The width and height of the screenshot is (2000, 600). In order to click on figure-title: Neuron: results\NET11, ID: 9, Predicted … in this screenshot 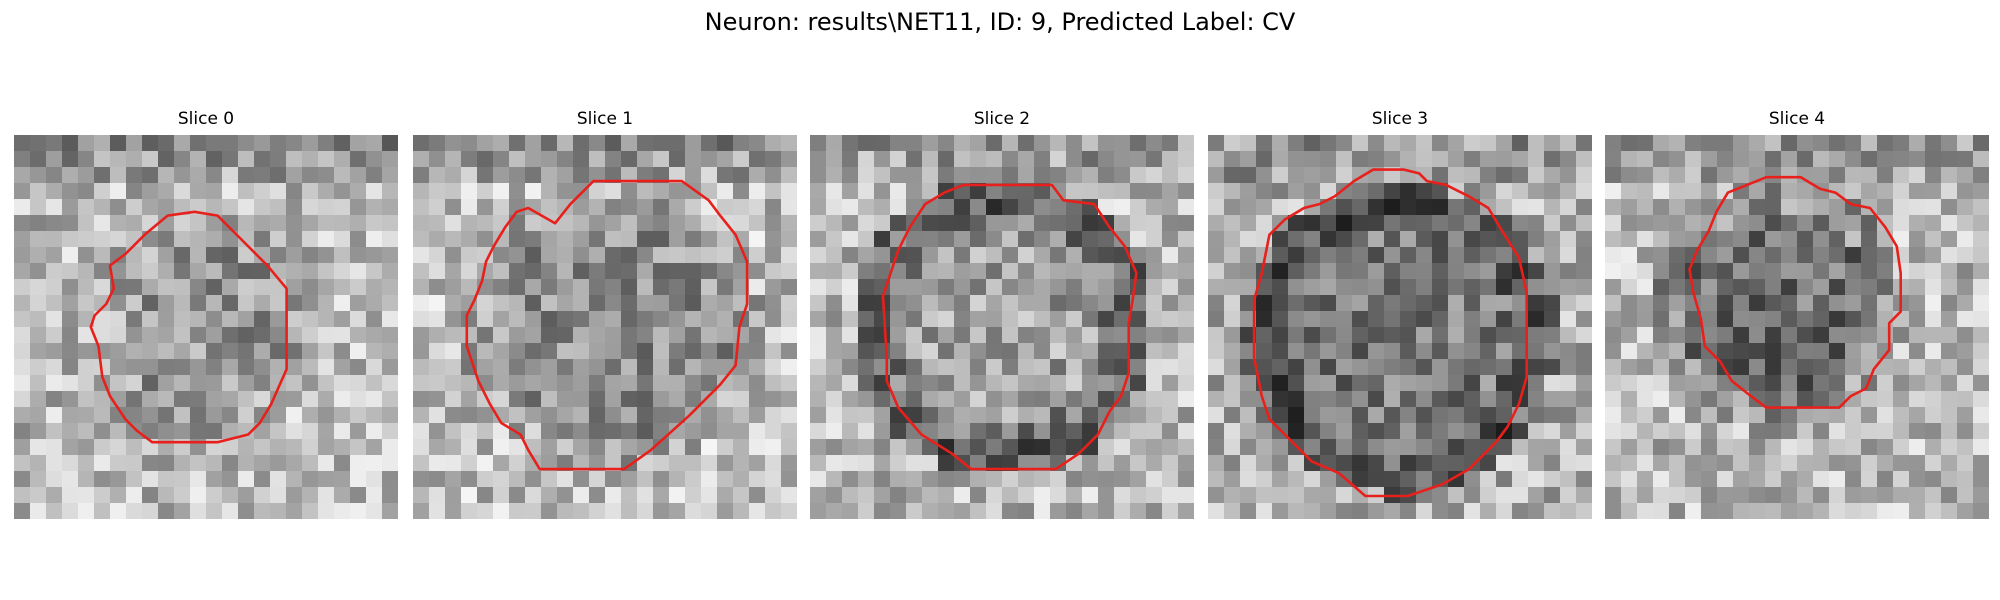, I will do `click(1000, 22)`.